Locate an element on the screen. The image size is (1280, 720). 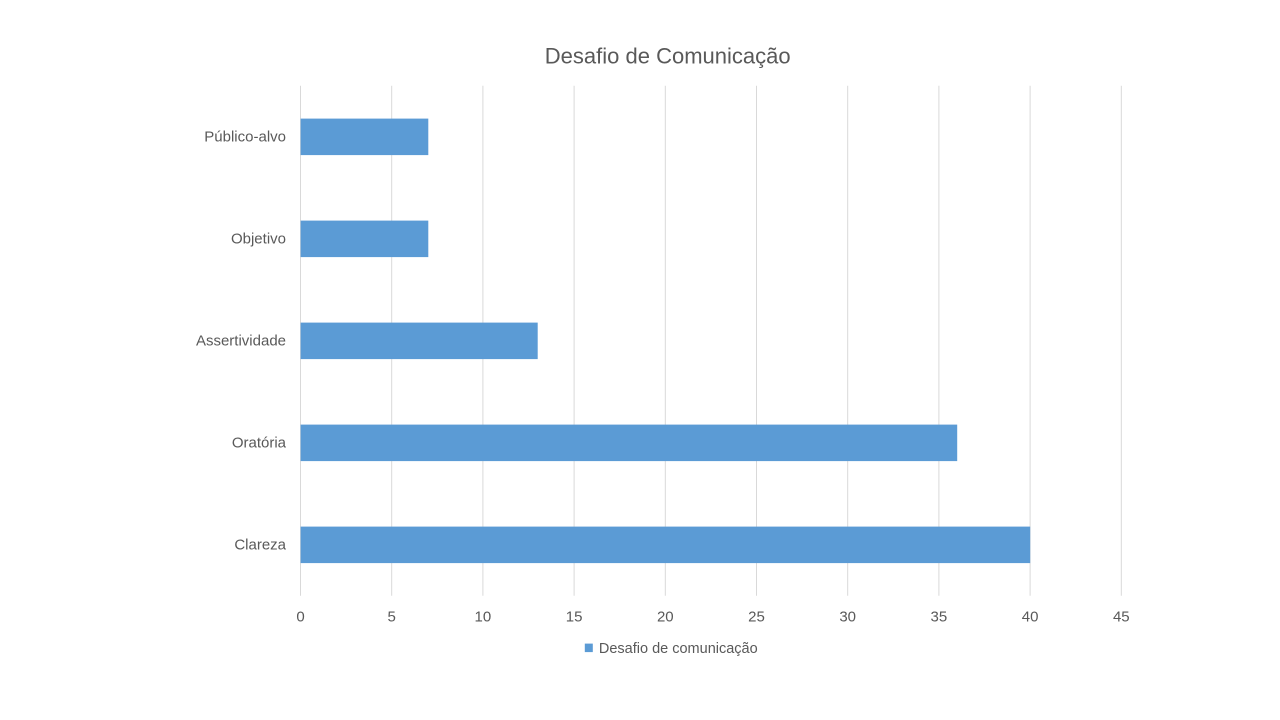
svg-text: 25 is located at coordinates (756, 617).